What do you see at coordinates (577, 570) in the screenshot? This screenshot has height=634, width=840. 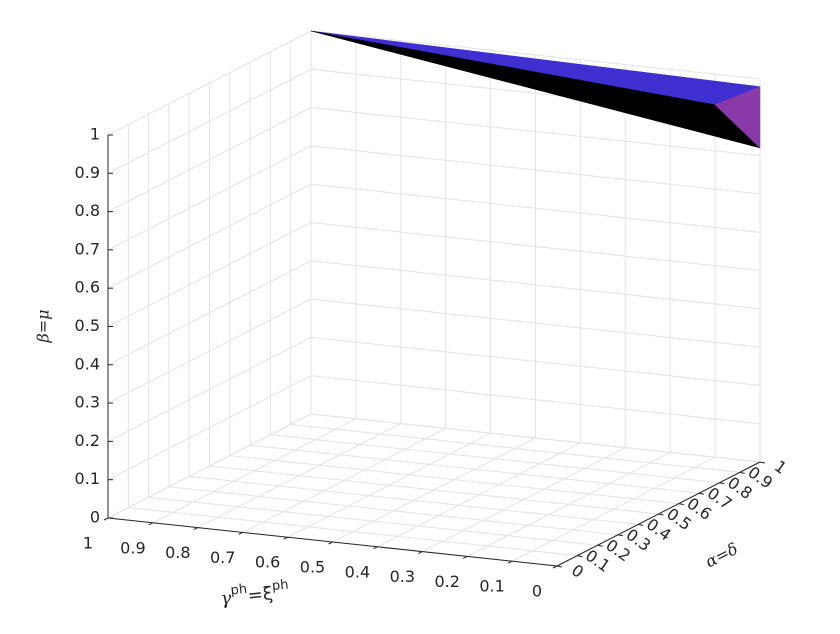 I see `y-tick-label: 0` at bounding box center [577, 570].